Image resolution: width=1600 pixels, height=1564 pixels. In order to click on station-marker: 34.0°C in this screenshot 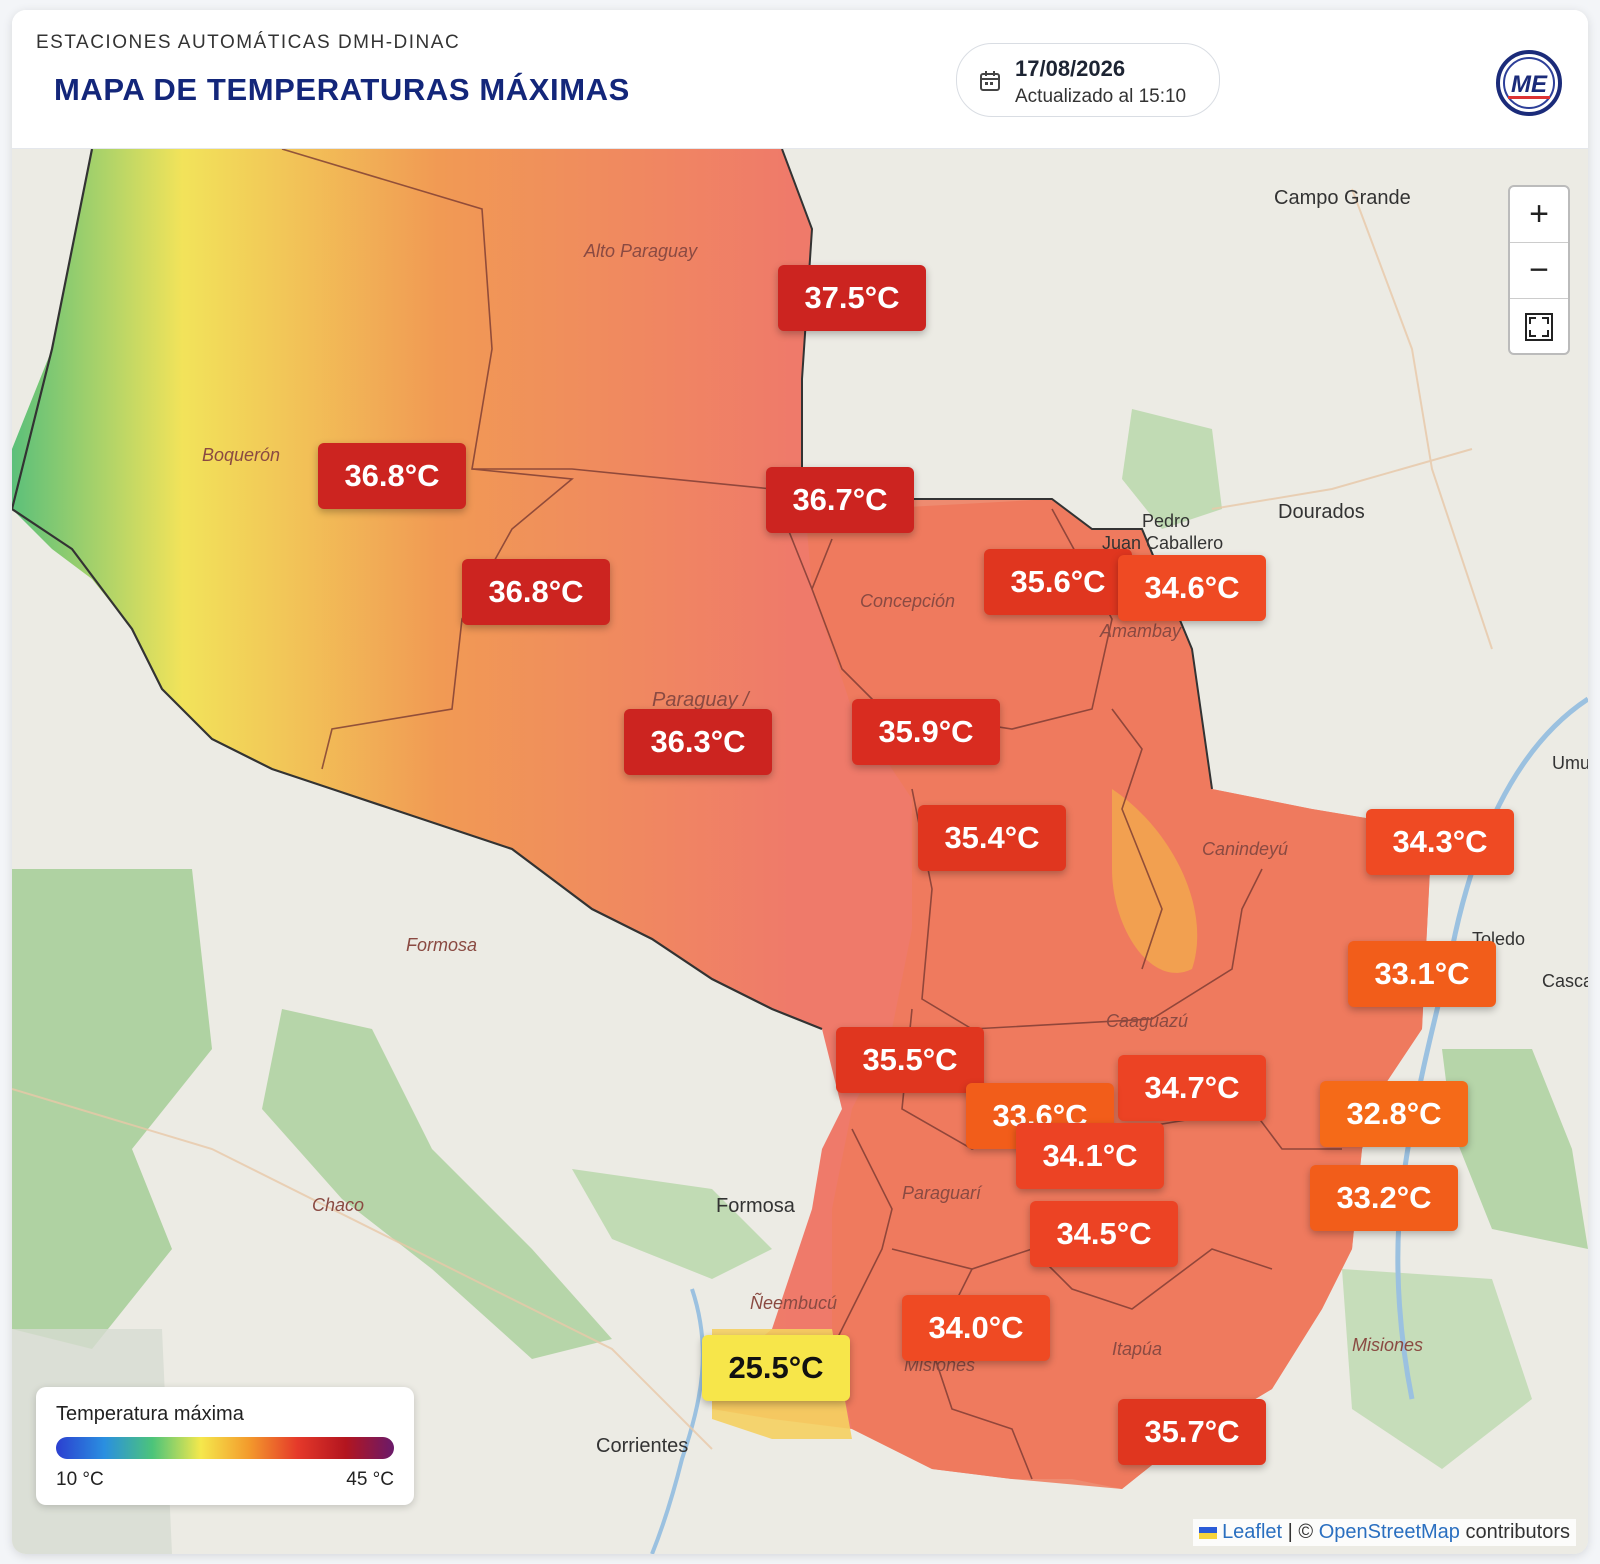, I will do `click(976, 1328)`.